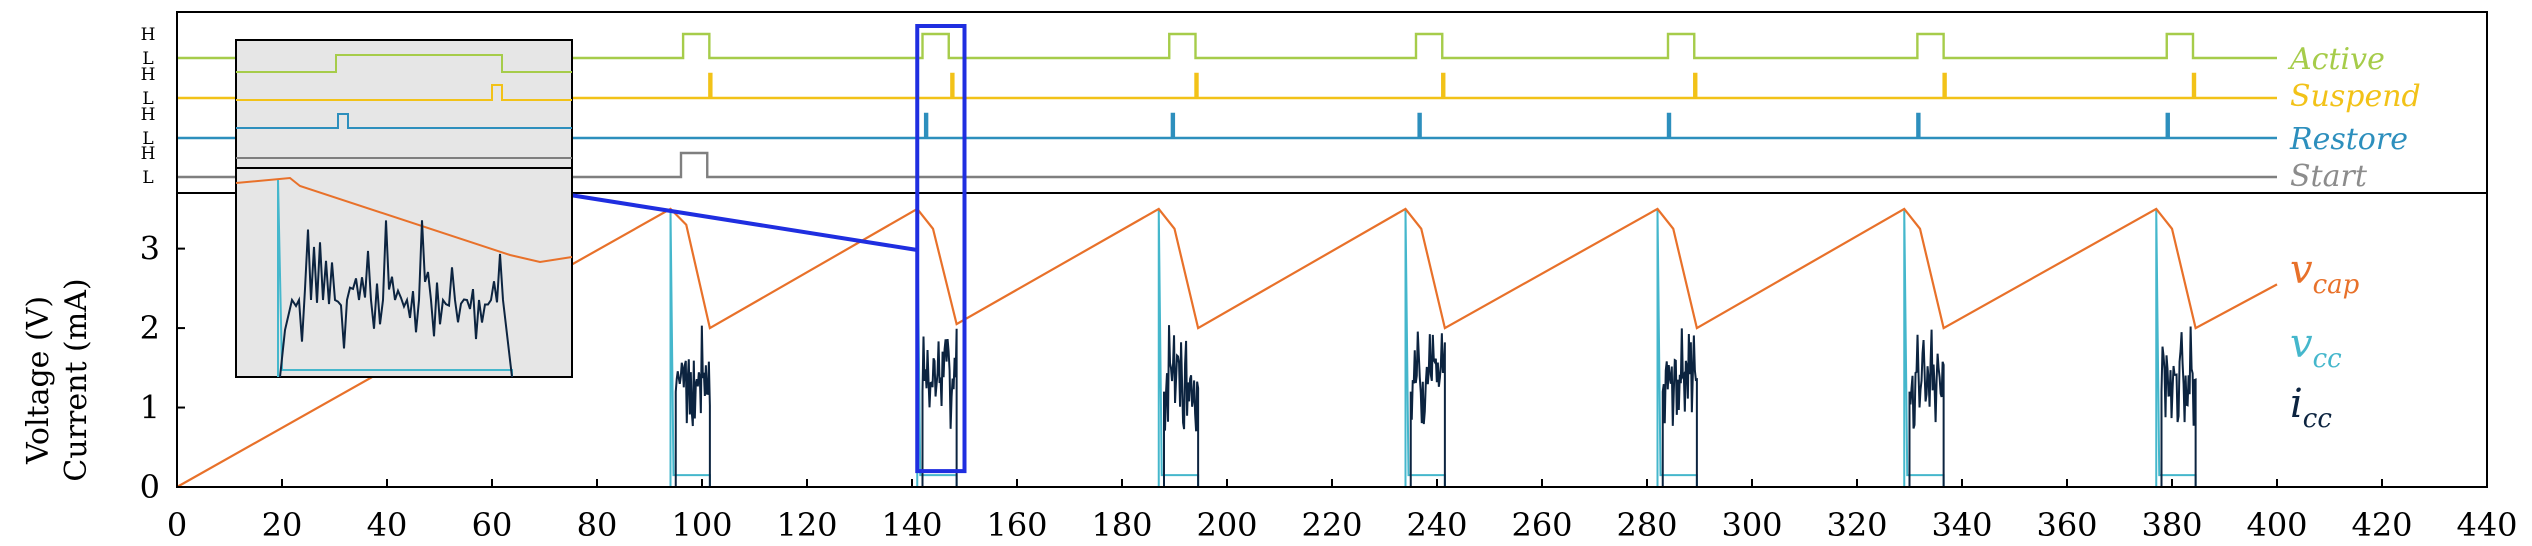  Describe the element at coordinates (1541, 525) in the screenshot. I see `x-tick-label: 260` at that location.